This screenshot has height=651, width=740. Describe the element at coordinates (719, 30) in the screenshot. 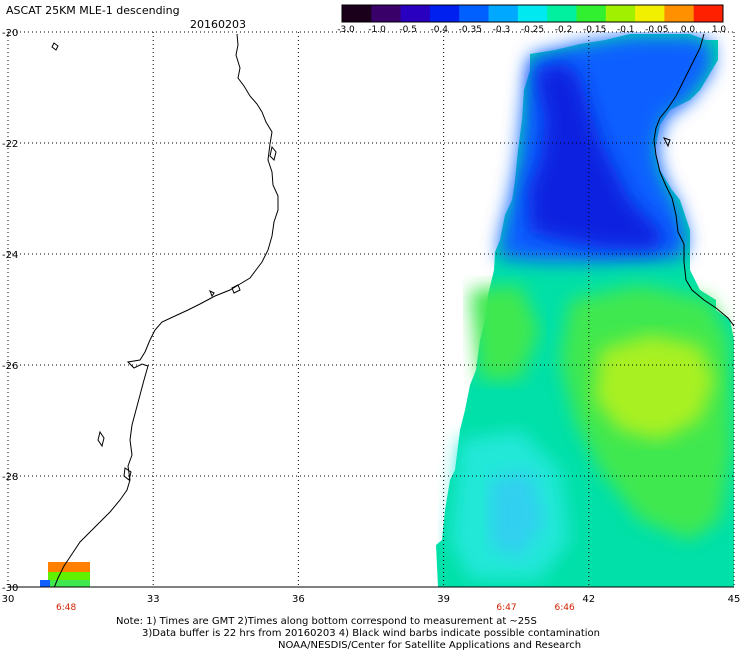

I see `colorbar-label: 1.0` at that location.